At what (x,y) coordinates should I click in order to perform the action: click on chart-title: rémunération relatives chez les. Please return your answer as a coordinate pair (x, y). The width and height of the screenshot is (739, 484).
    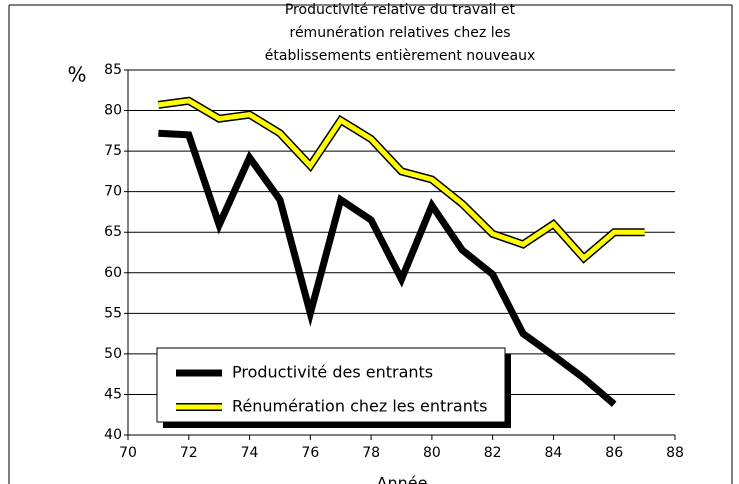
    Looking at the image, I should click on (400, 33).